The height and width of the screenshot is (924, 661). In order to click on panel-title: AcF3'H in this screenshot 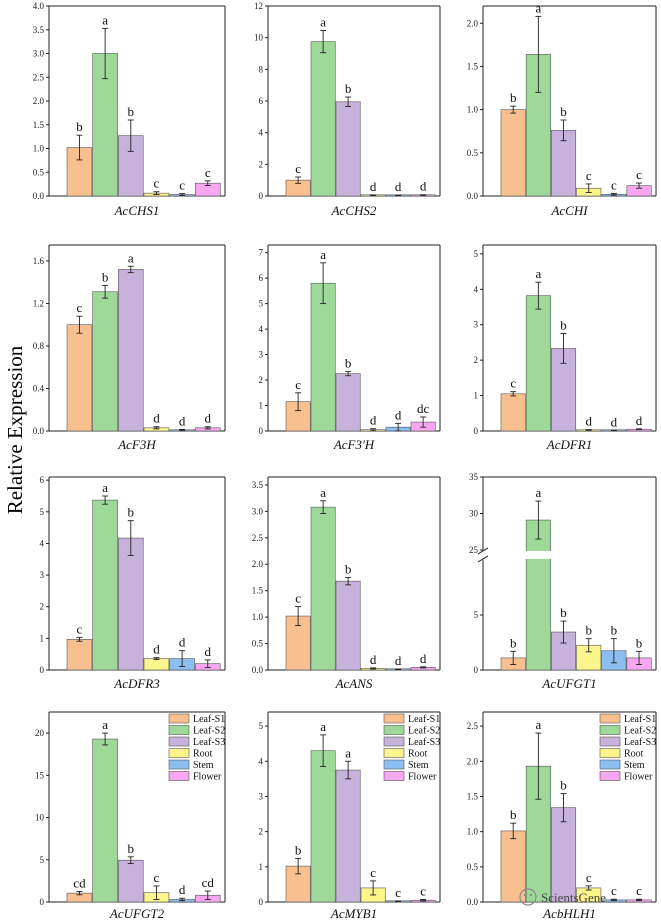, I will do `click(354, 444)`.